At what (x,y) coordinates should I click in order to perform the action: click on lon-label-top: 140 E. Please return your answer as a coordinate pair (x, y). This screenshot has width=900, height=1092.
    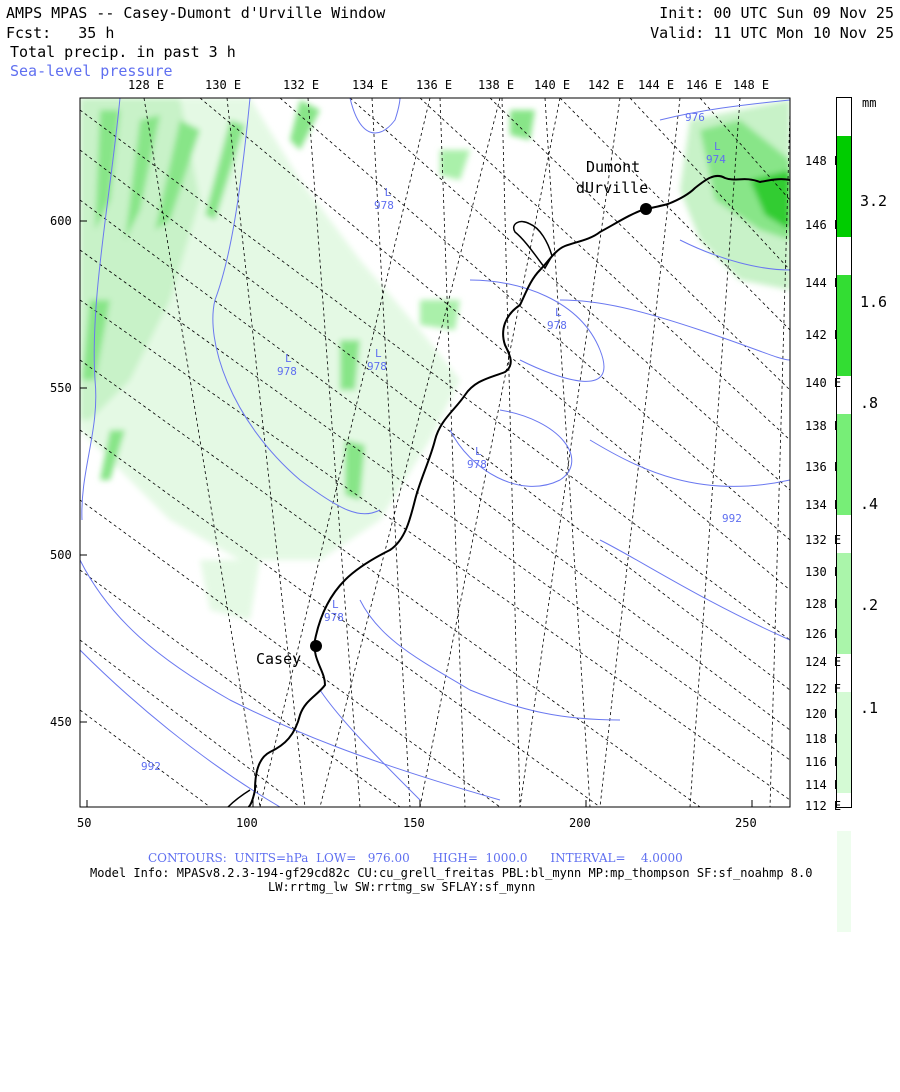
    Looking at the image, I should click on (552, 85).